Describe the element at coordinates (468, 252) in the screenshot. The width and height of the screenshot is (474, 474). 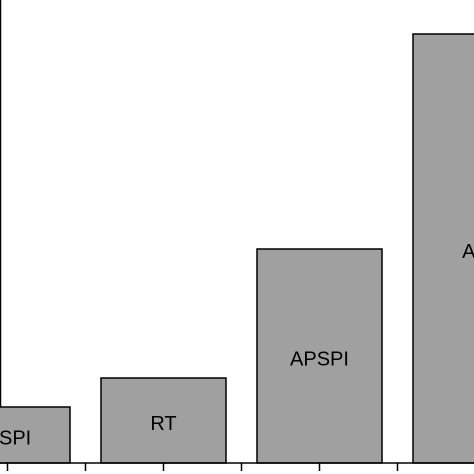
I see `bar-label: AE` at that location.